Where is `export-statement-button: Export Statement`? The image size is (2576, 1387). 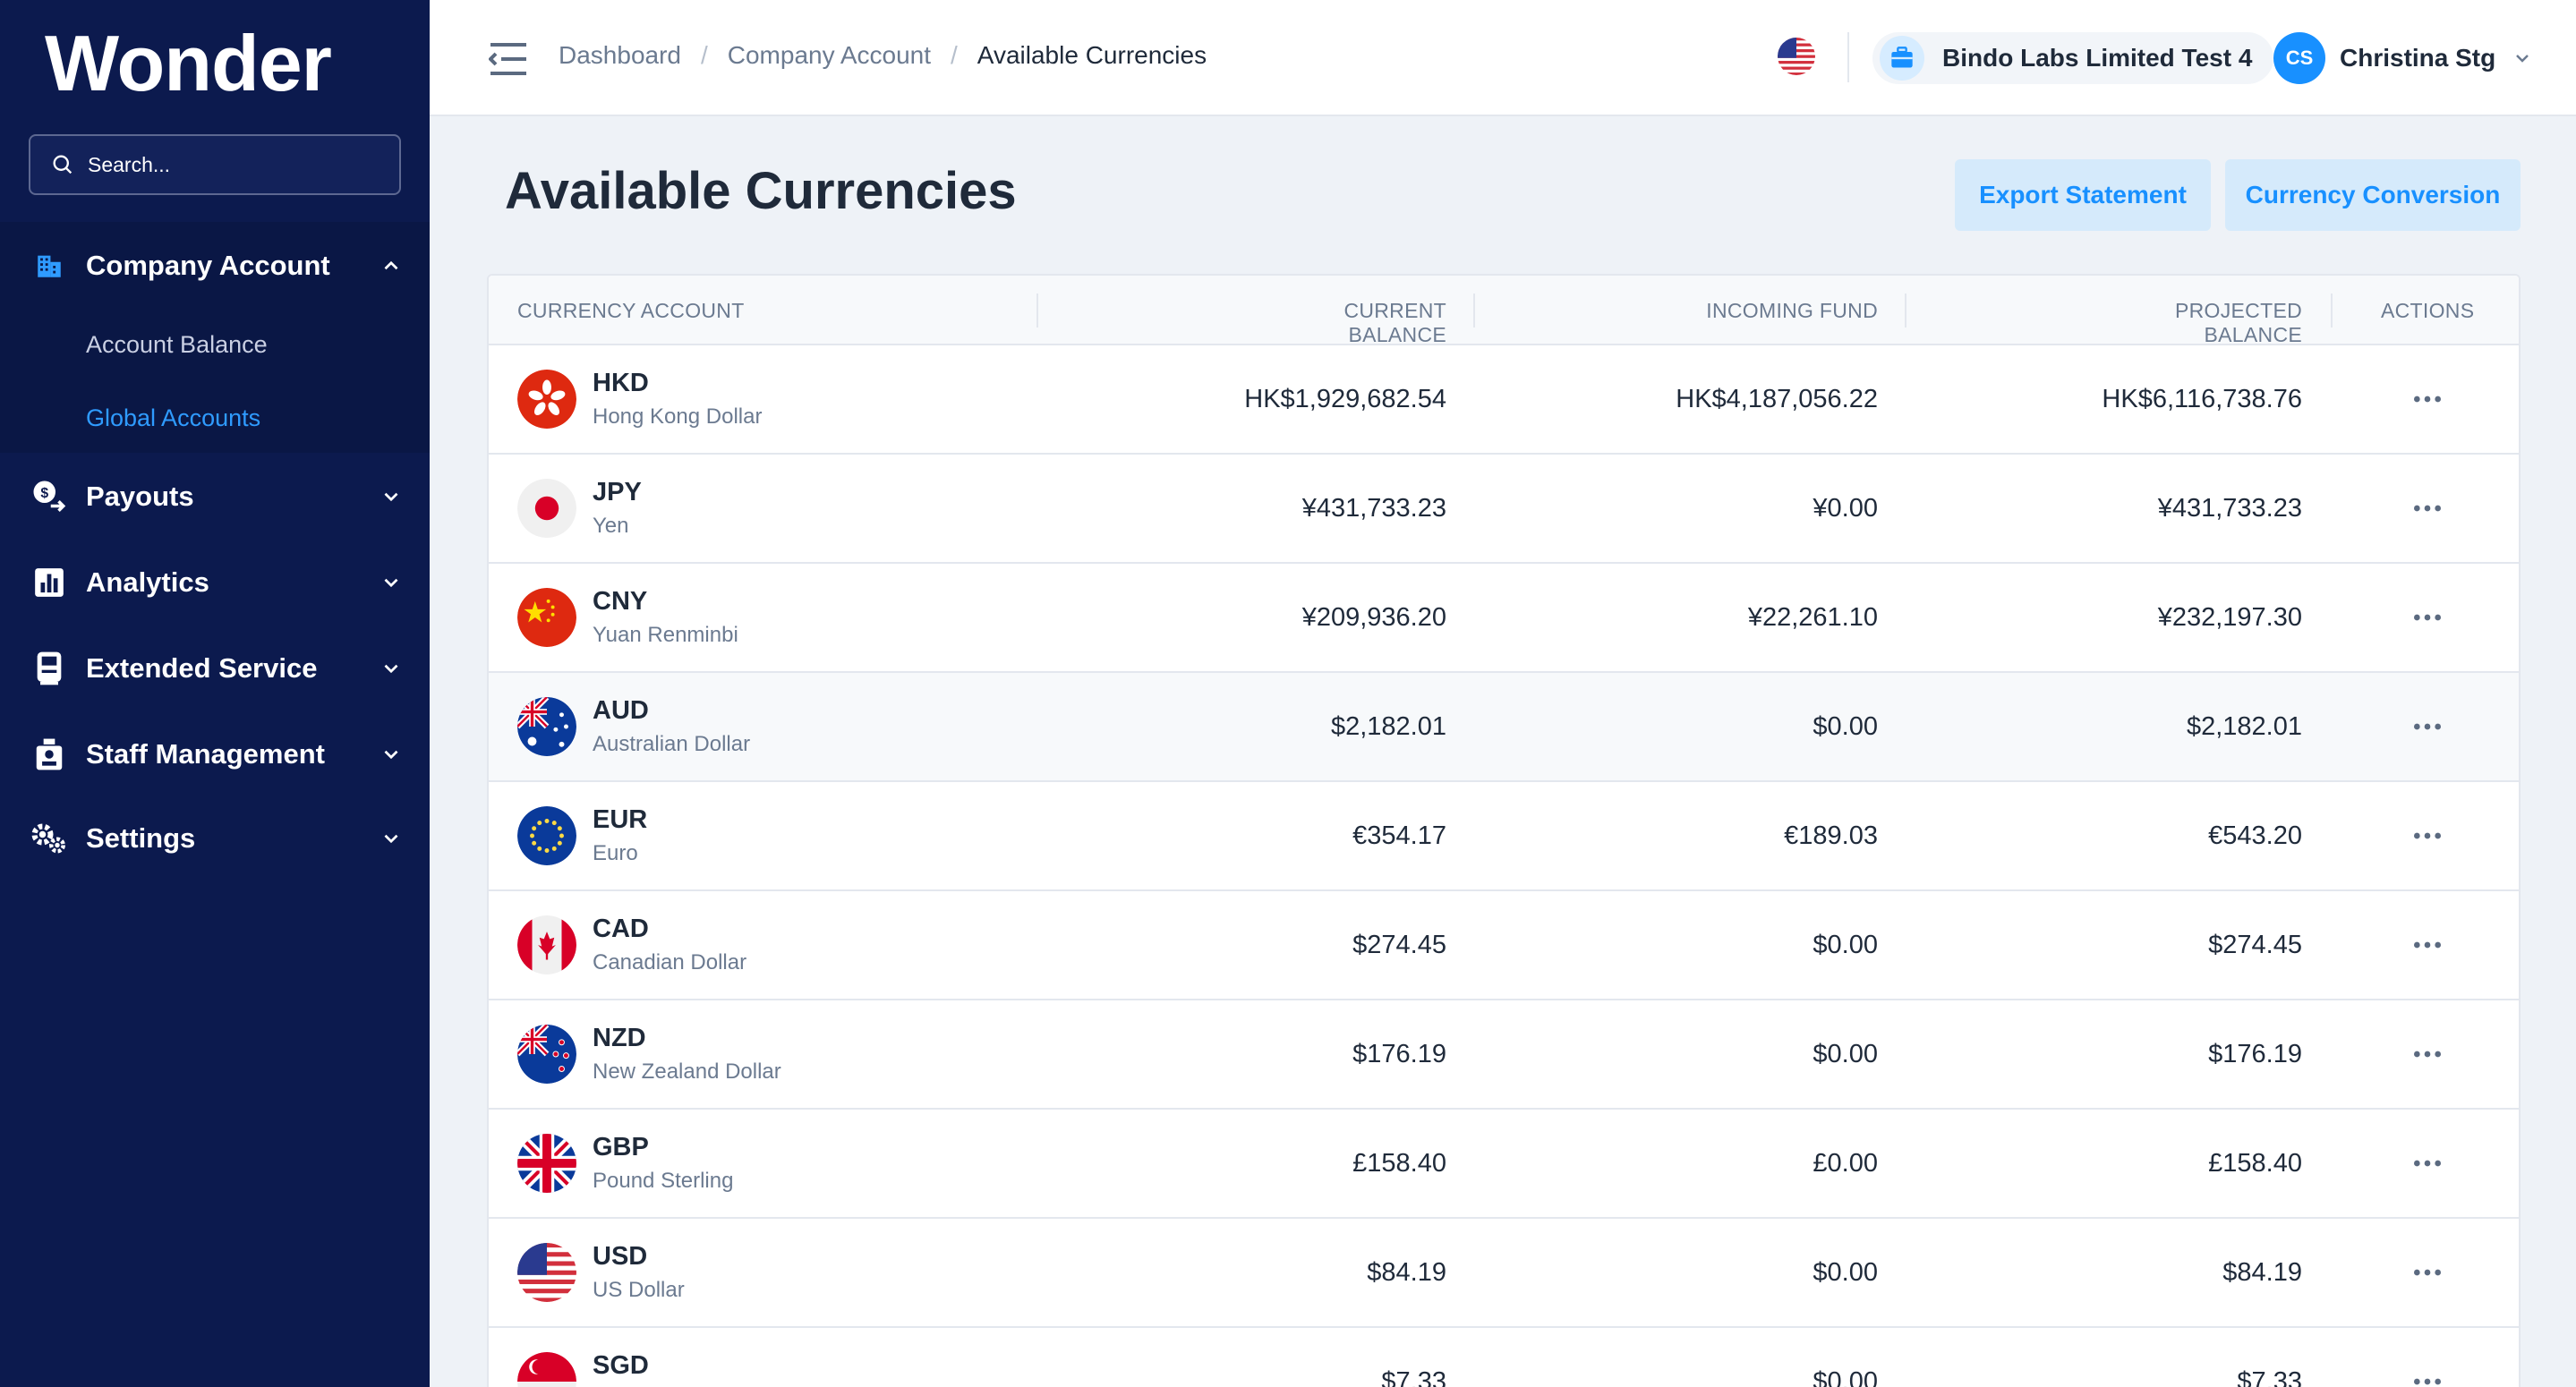
export-statement-button: Export Statement is located at coordinates (2083, 195).